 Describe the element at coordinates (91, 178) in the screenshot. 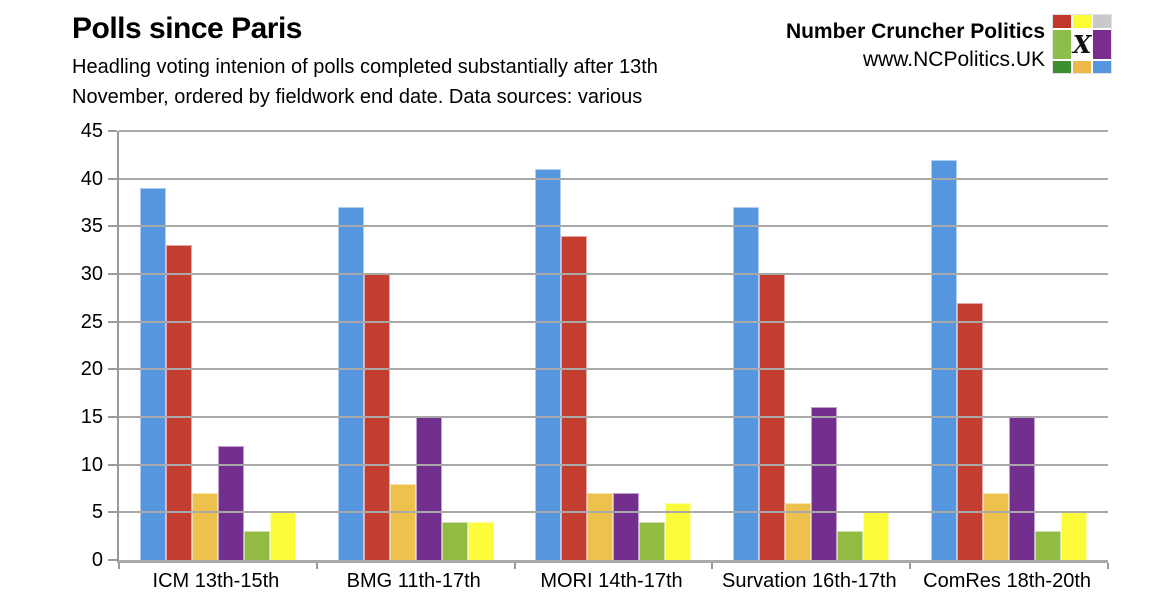

I see `y-axis-label-40: 40` at that location.